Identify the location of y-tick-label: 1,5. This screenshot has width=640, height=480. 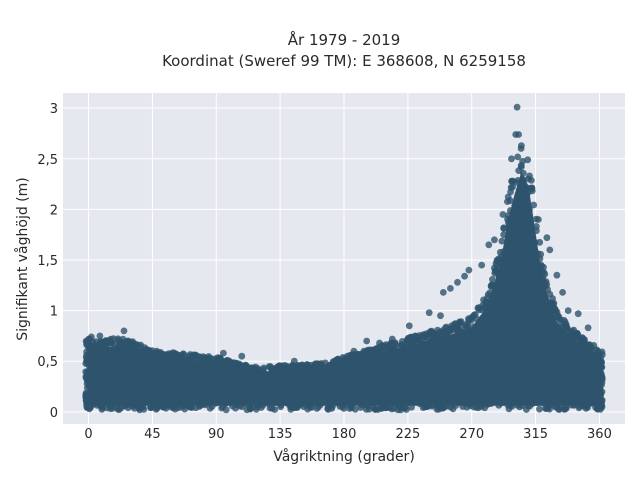
(47, 261).